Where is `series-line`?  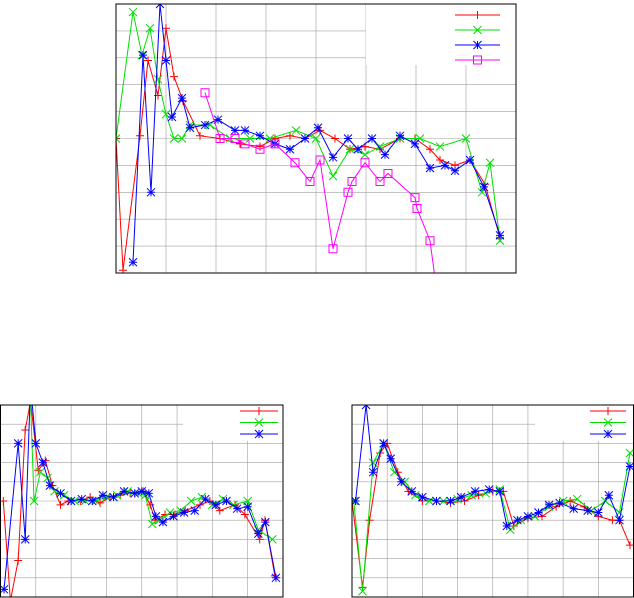 series-line is located at coordinates (319, 182).